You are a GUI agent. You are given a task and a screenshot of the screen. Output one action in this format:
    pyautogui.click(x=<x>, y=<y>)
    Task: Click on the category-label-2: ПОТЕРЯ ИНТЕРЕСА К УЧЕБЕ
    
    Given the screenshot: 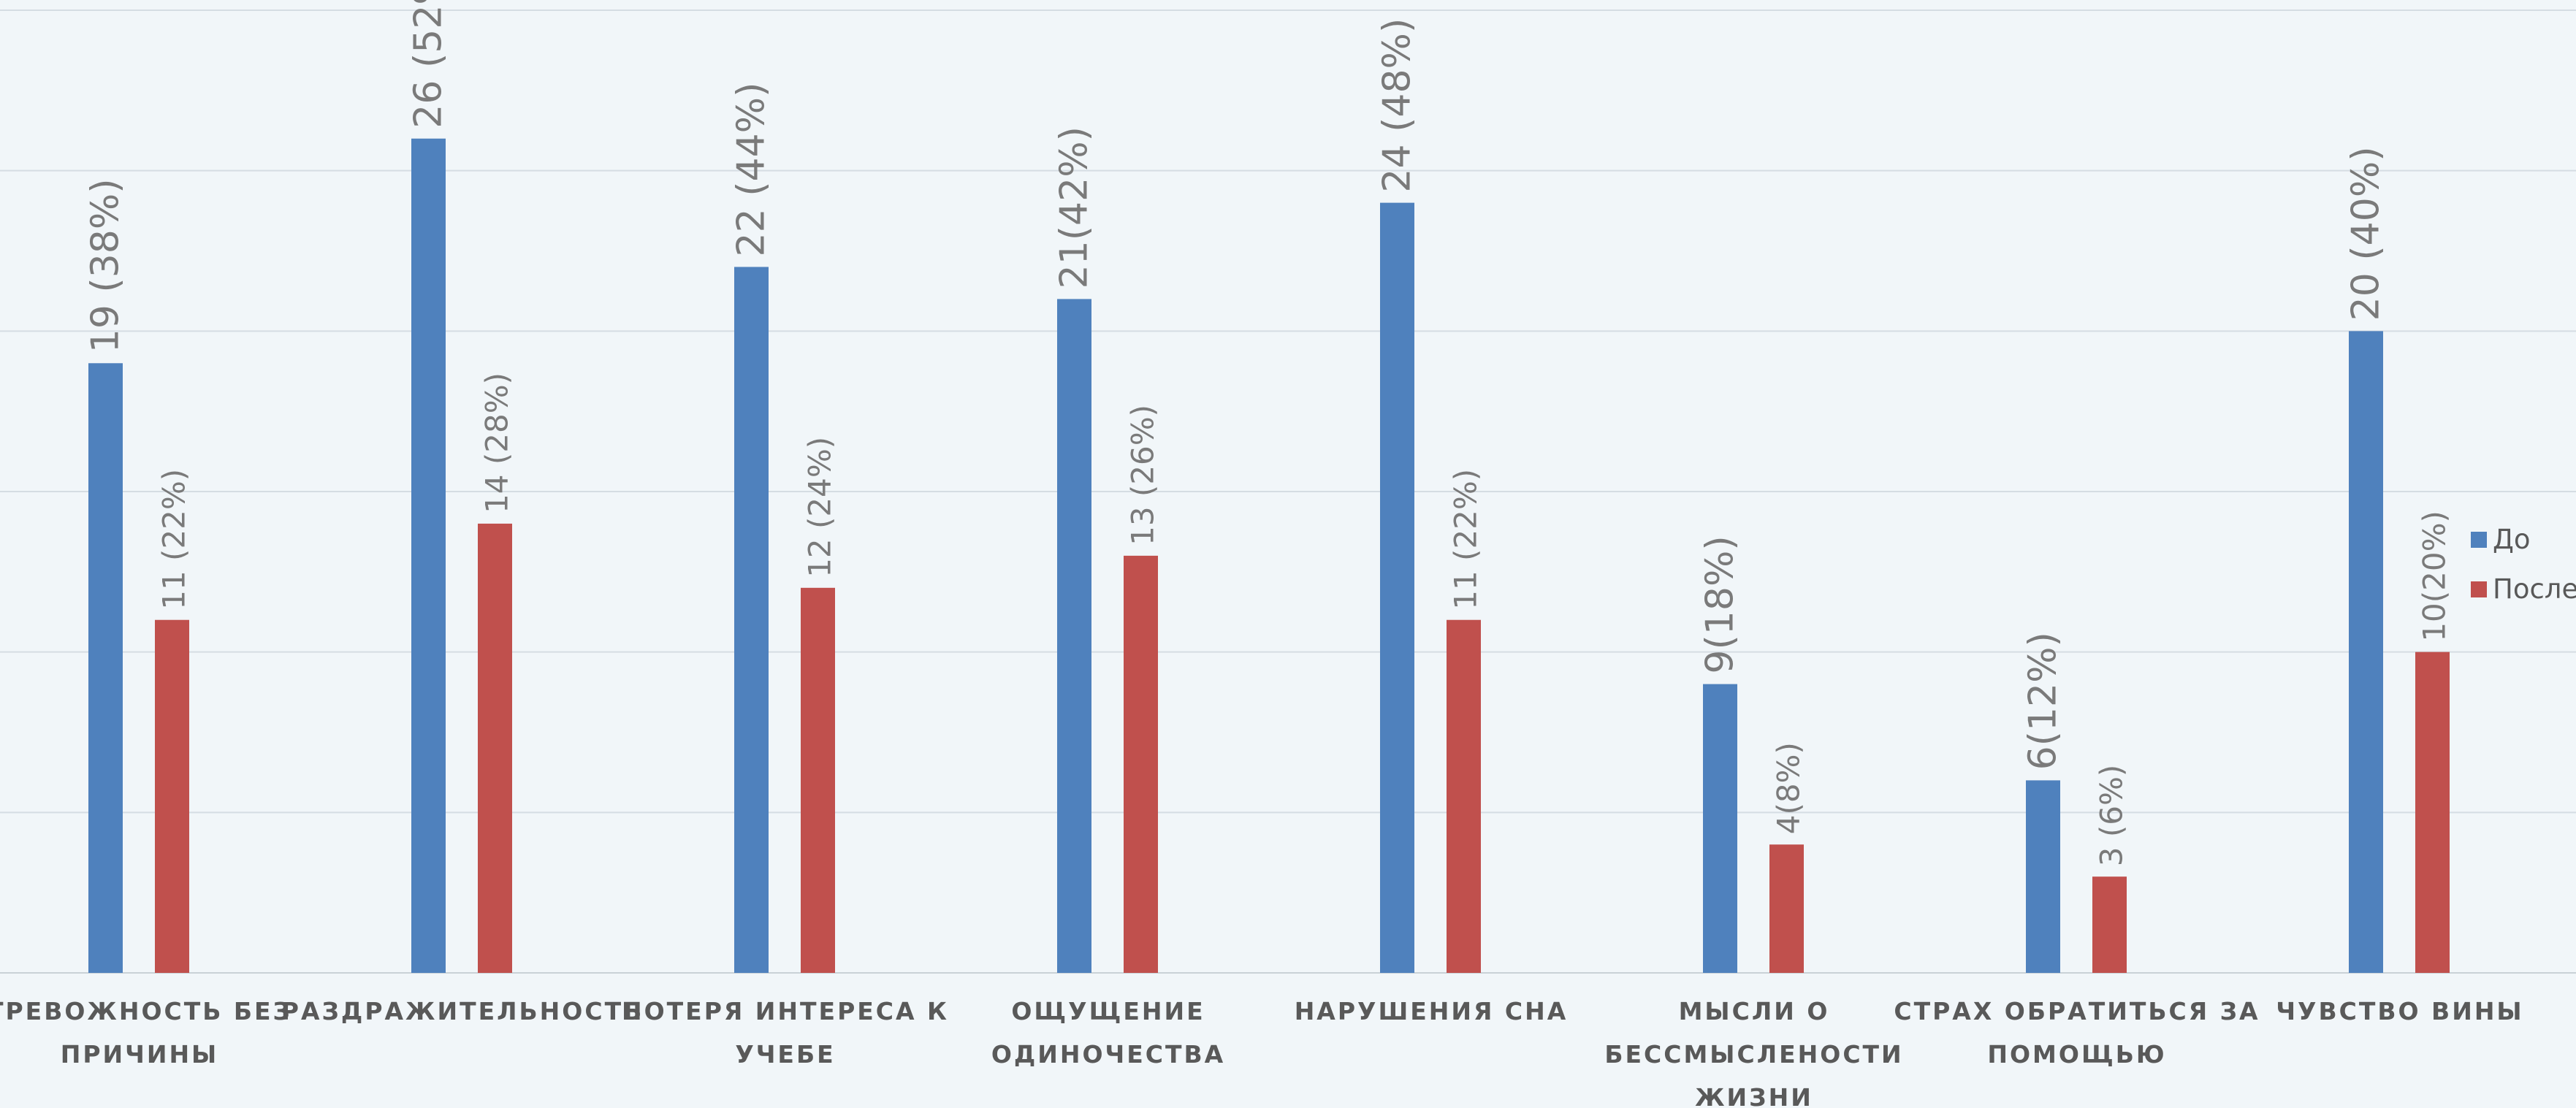 What is the action you would take?
    pyautogui.click(x=785, y=1033)
    